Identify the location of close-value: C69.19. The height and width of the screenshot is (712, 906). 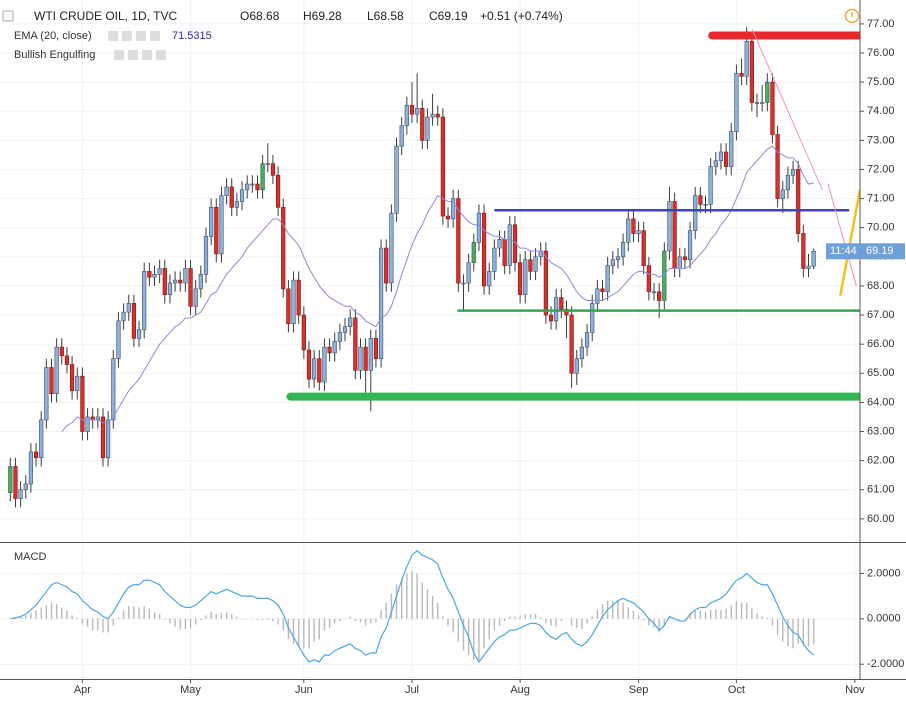
(448, 16).